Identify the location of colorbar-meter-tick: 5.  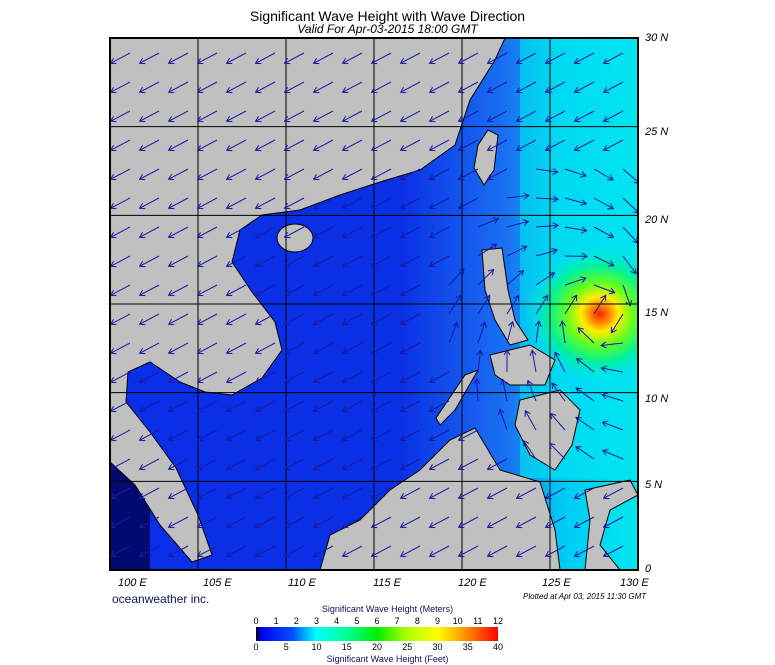
(357, 621).